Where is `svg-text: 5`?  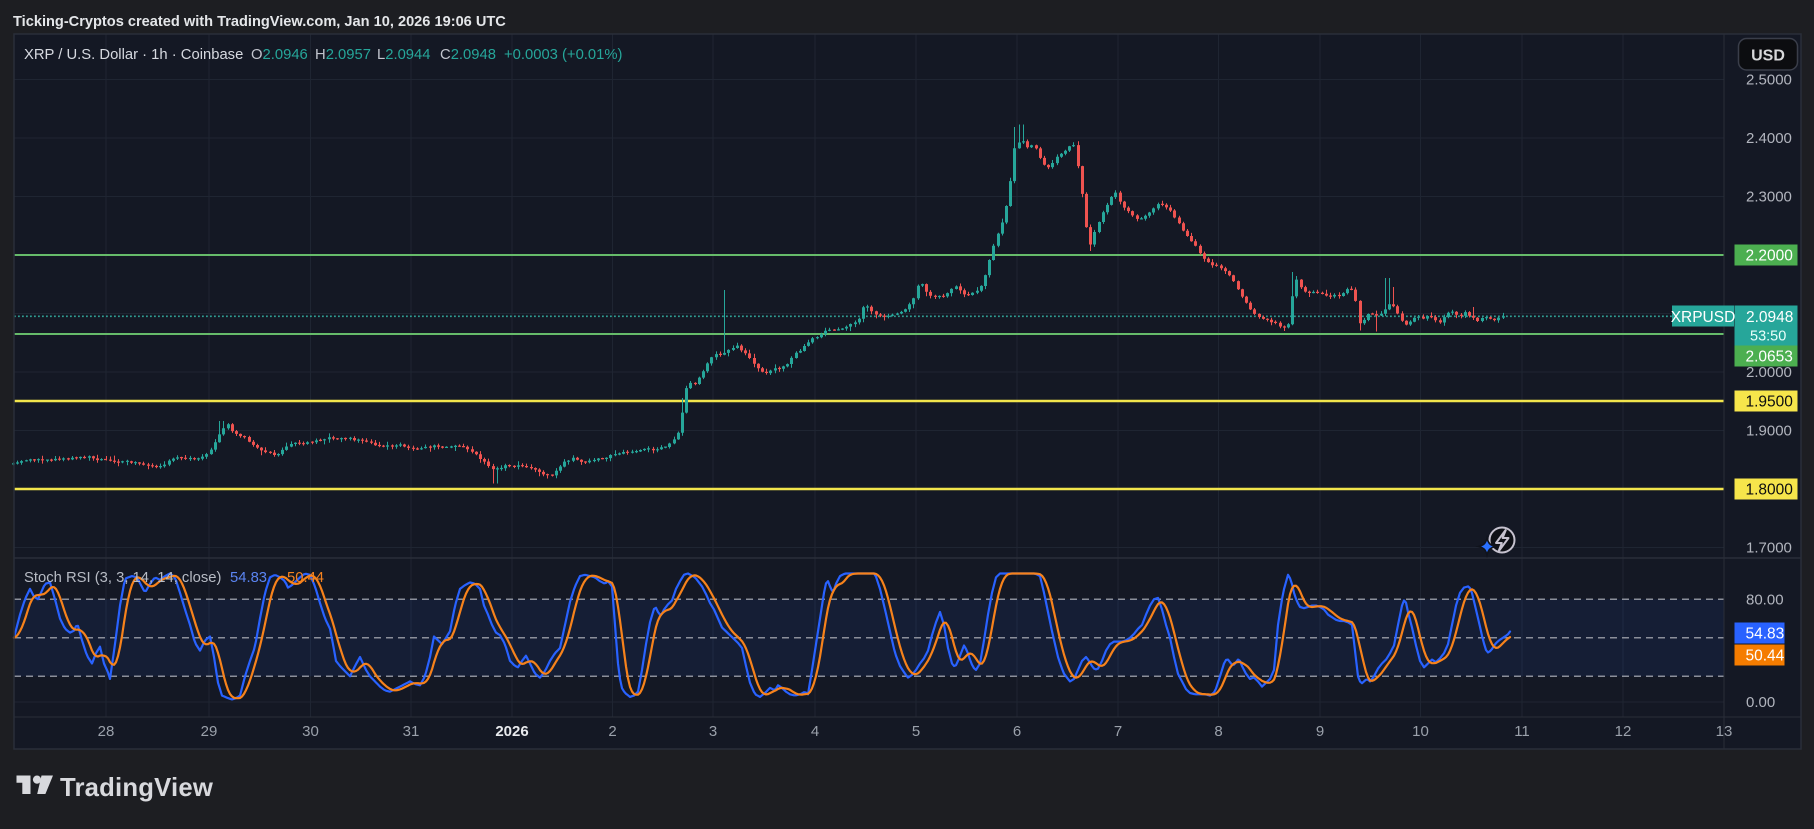 svg-text: 5 is located at coordinates (916, 731).